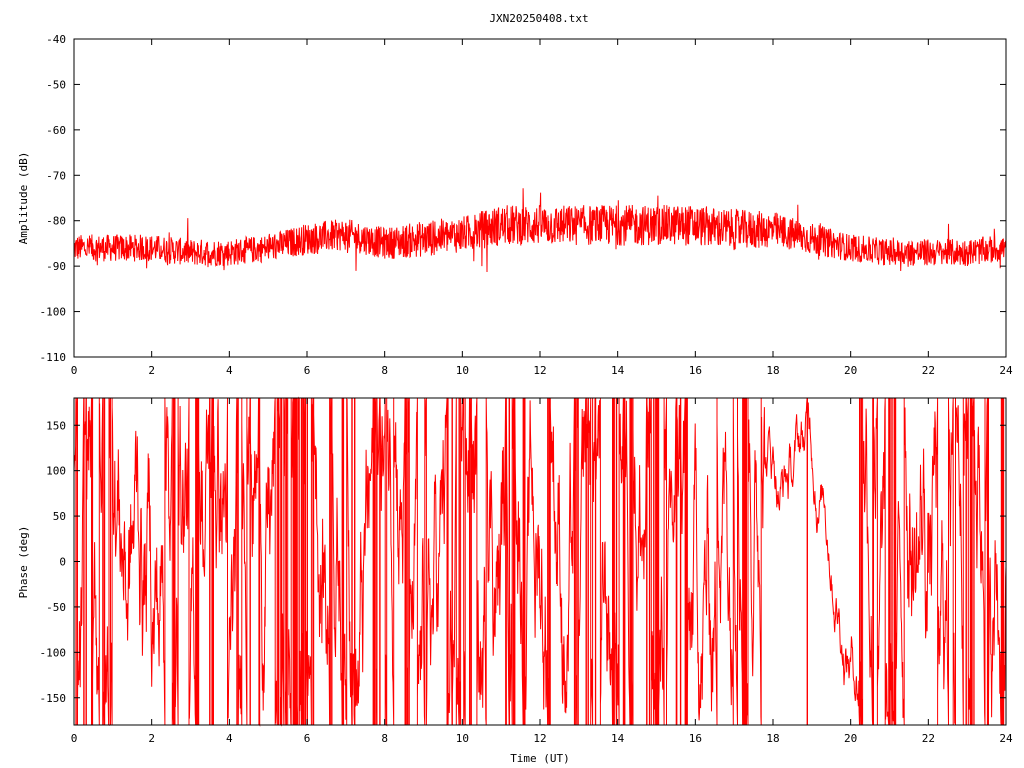 Image resolution: width=1024 pixels, height=768 pixels. What do you see at coordinates (618, 738) in the screenshot?
I see `phase-x-tick-label: 14` at bounding box center [618, 738].